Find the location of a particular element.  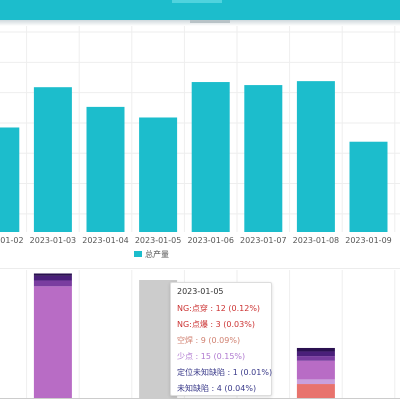

toolbar-shadow is located at coordinates (200, 23).